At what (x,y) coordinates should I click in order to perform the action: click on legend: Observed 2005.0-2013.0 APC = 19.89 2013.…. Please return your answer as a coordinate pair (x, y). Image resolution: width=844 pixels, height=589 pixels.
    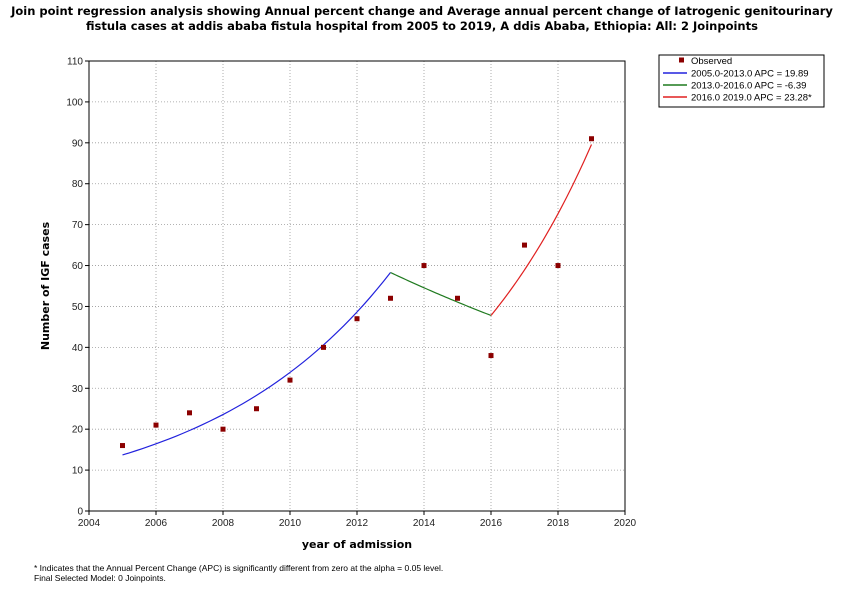
    Looking at the image, I should click on (741, 81).